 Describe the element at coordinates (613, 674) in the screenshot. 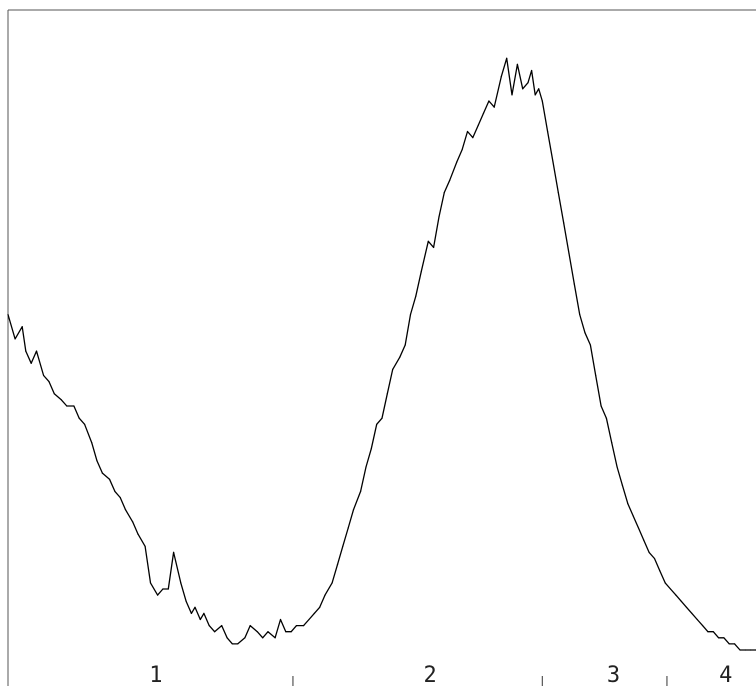

I see `x-tick-label: 3` at that location.